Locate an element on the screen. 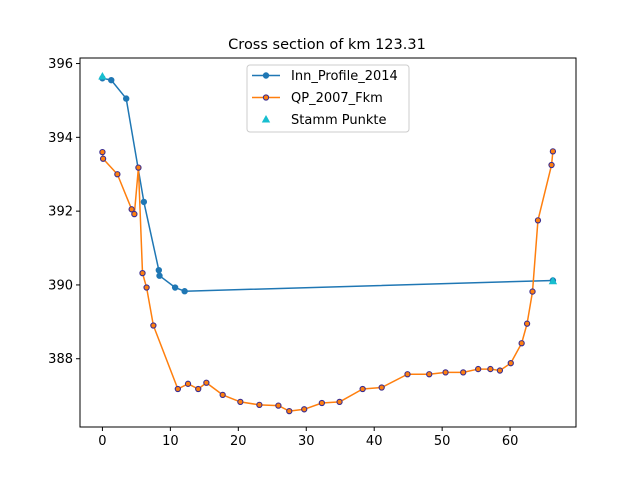 The height and width of the screenshot is (480, 640). legend-entry-2: Stamm Punkte is located at coordinates (324, 120).